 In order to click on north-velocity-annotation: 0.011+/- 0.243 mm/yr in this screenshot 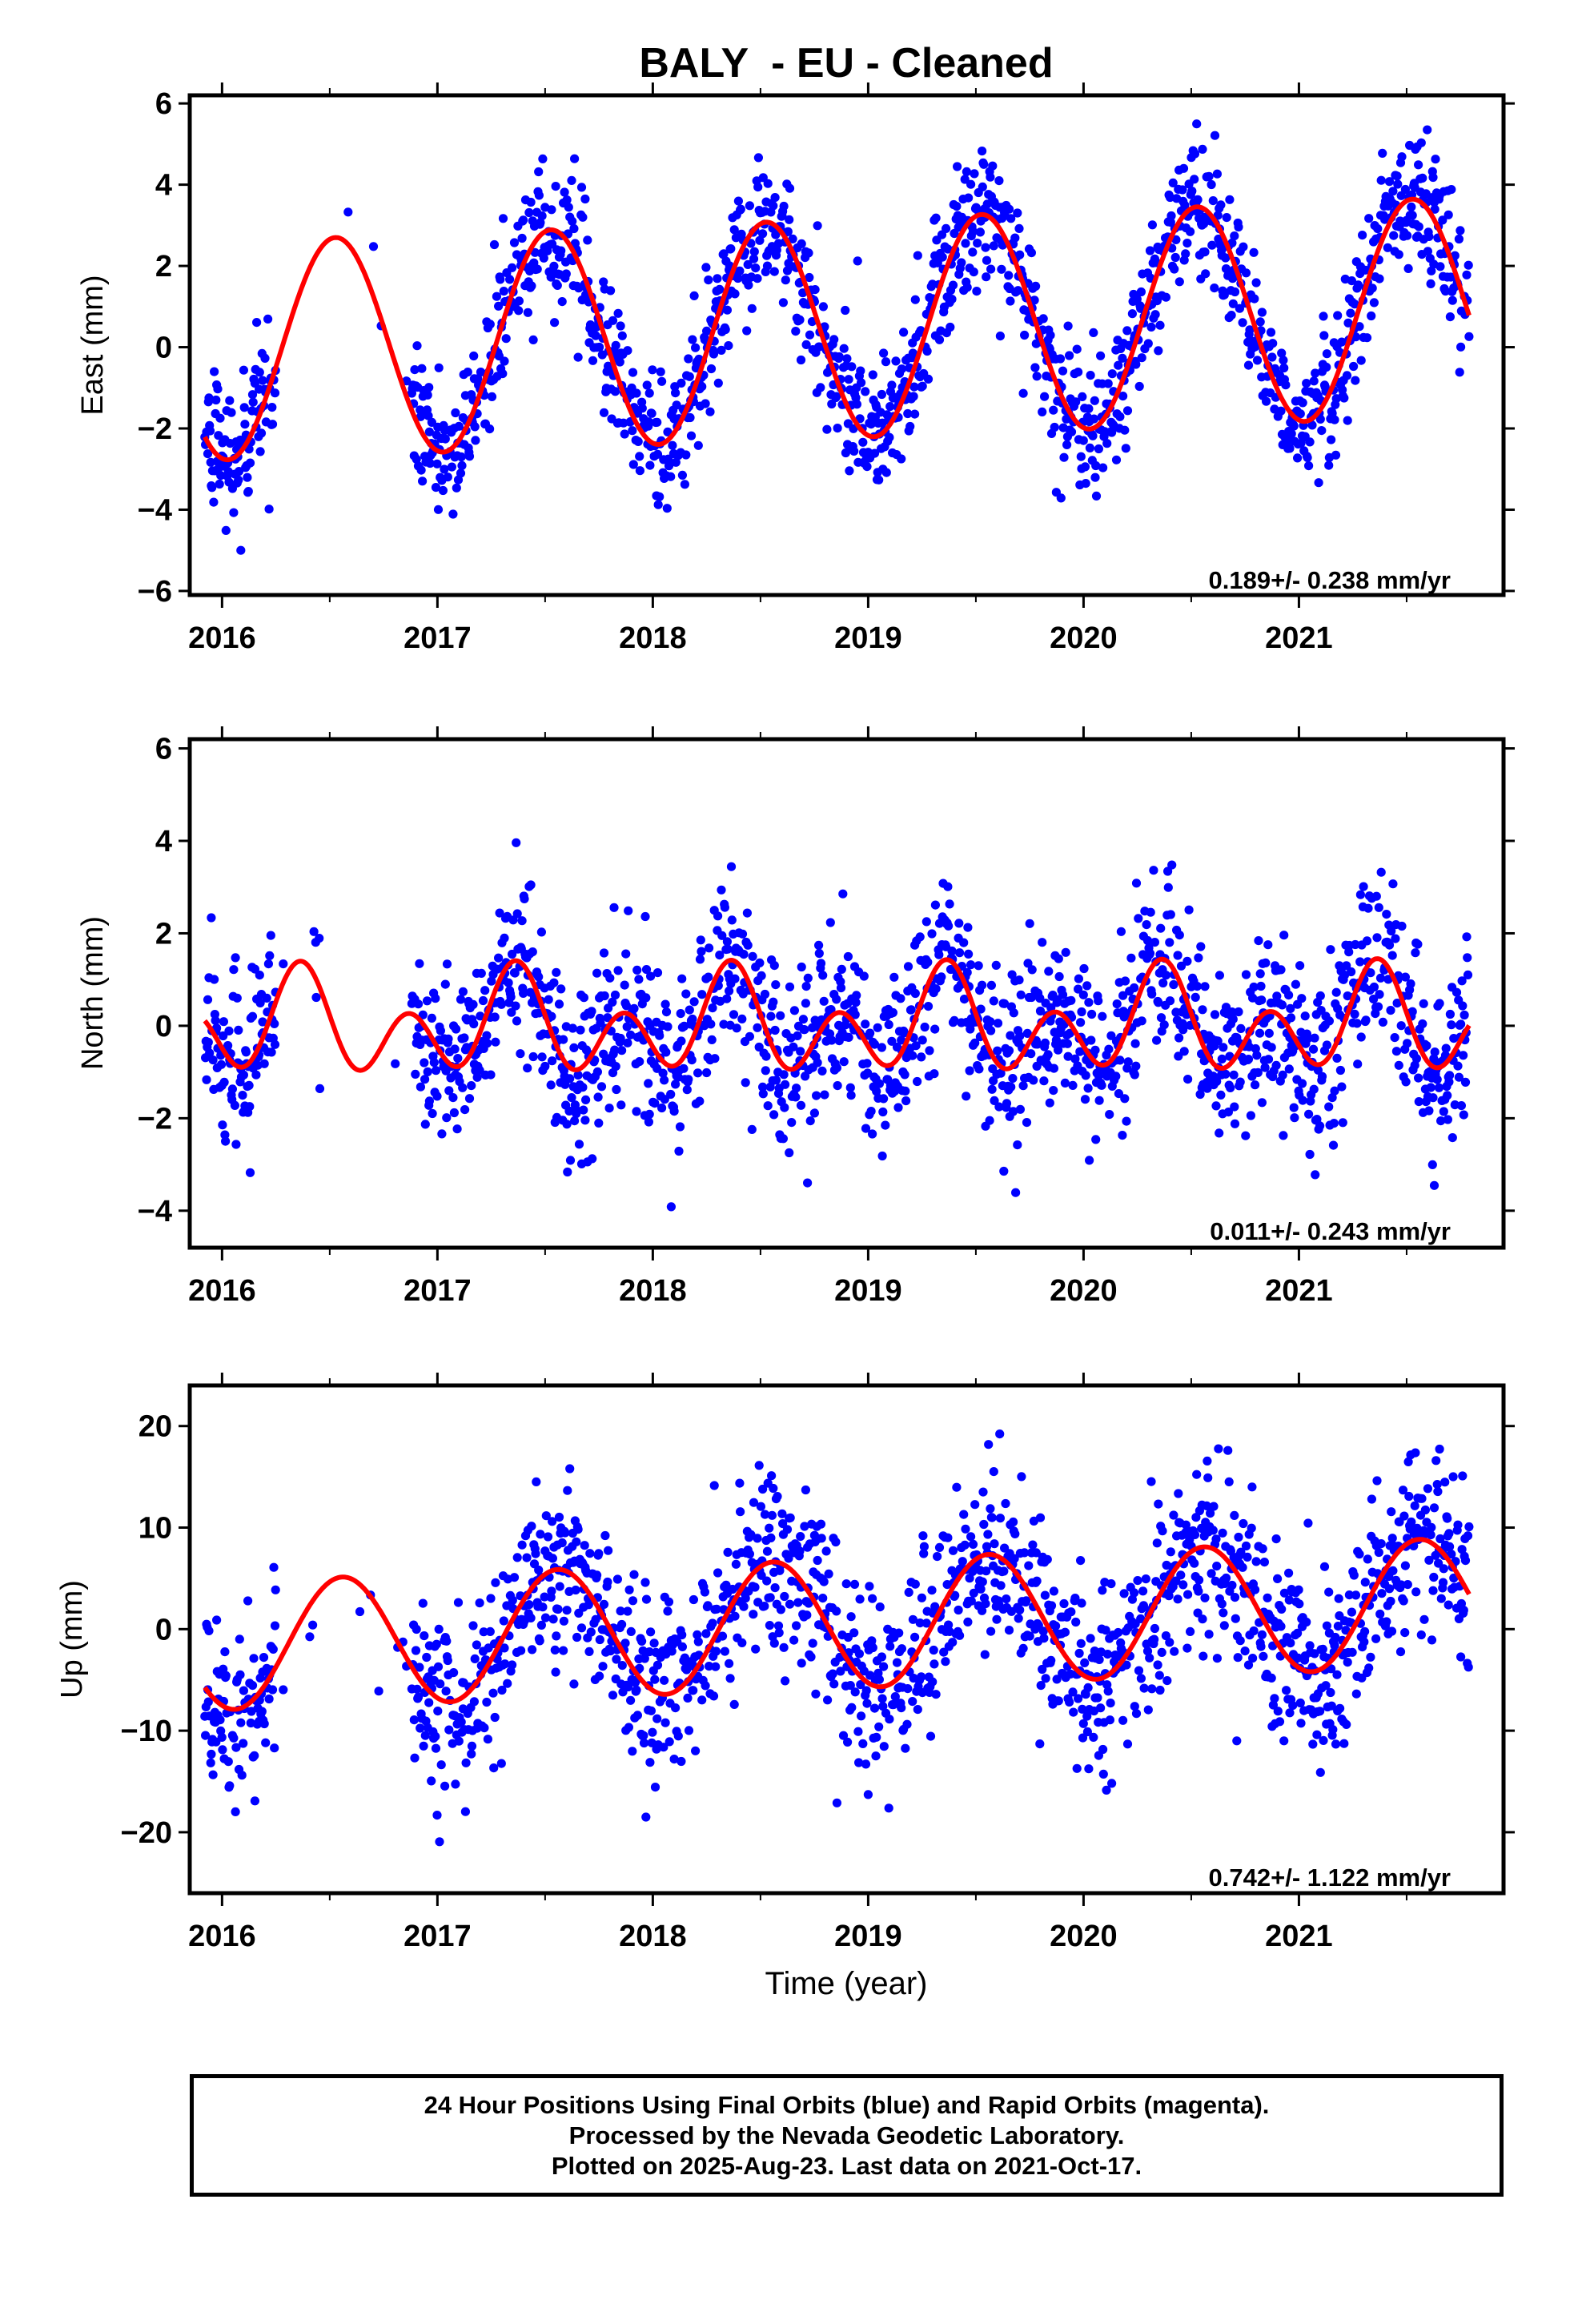, I will do `click(1330, 1231)`.